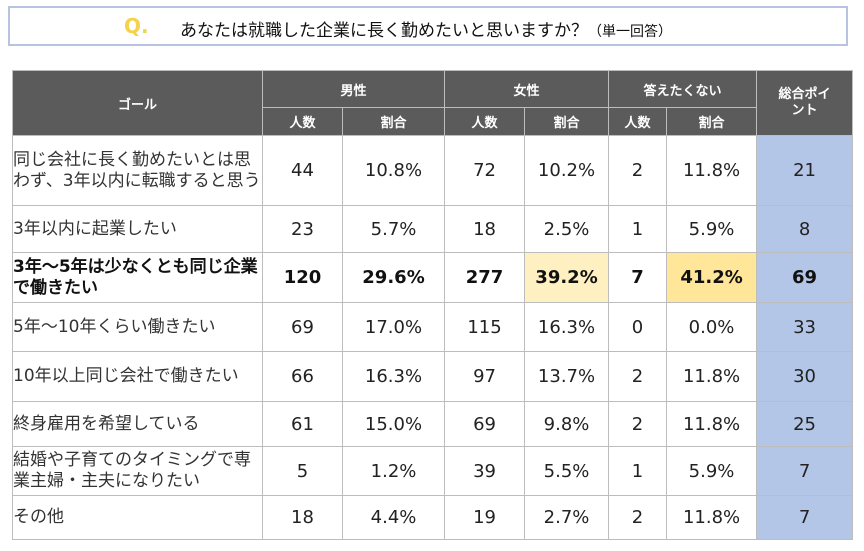  I want to click on cell-value: 2.5%, so click(567, 229).